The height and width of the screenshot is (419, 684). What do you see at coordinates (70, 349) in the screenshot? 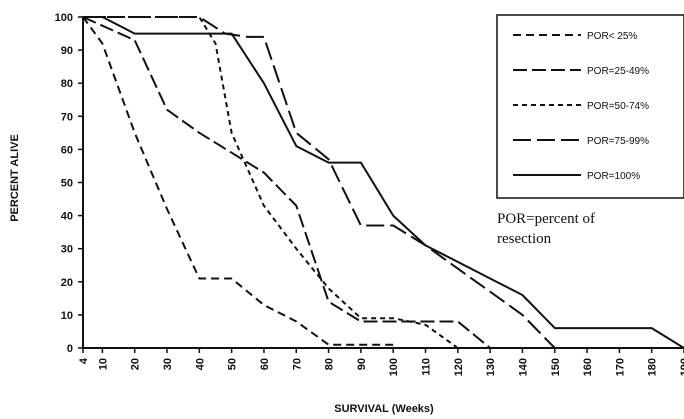
I see `y-tick-label: 0` at bounding box center [70, 349].